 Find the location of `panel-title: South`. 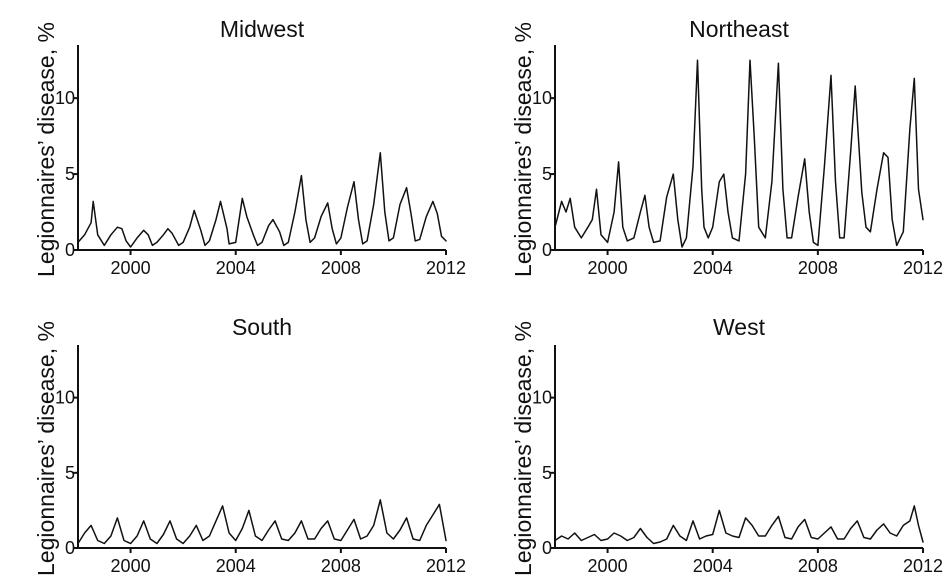

panel-title: South is located at coordinates (262, 327).